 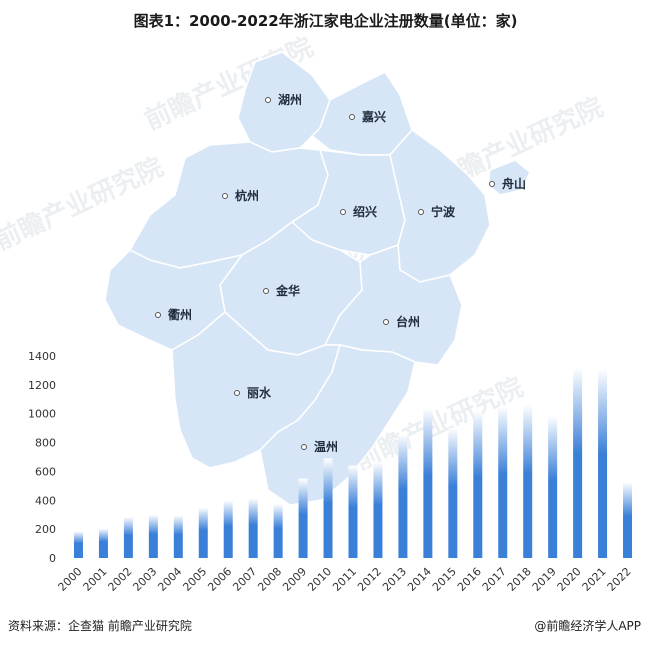 I want to click on bar-2022, so click(x=628, y=520).